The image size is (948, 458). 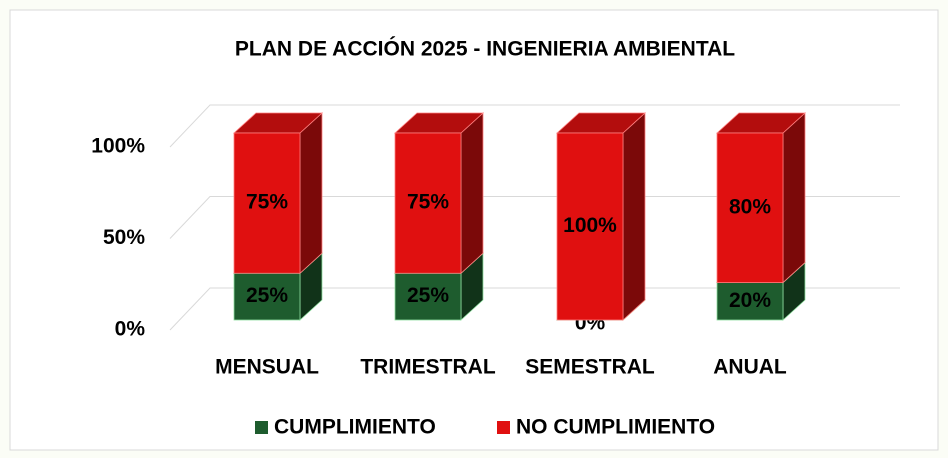 I want to click on x-tick-label: TRIMESTRAL, so click(x=427, y=367).